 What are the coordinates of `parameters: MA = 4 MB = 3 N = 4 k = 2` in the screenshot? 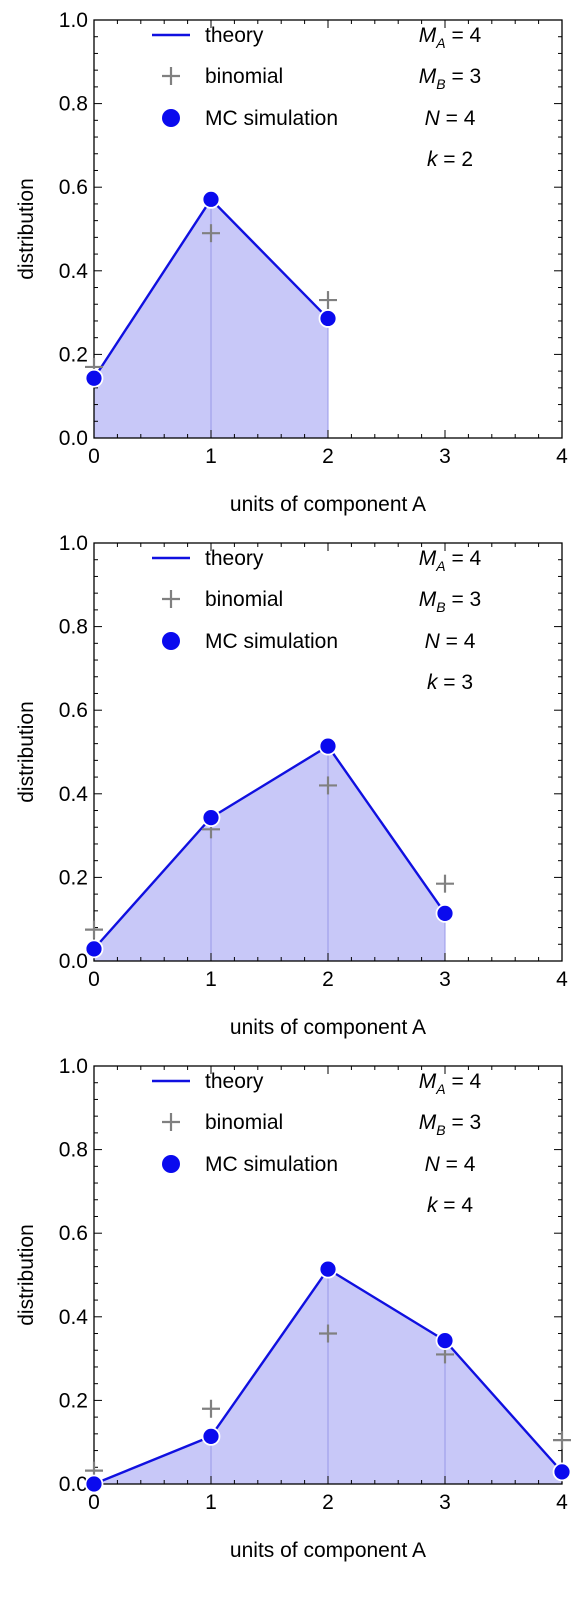 It's located at (450, 97).